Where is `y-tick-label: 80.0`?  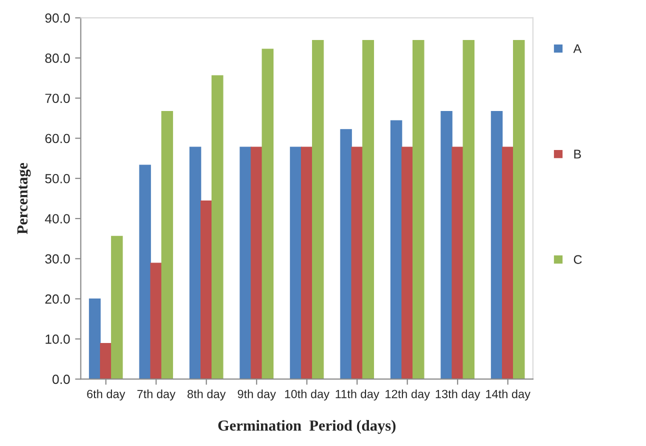
y-tick-label: 80.0 is located at coordinates (57, 58).